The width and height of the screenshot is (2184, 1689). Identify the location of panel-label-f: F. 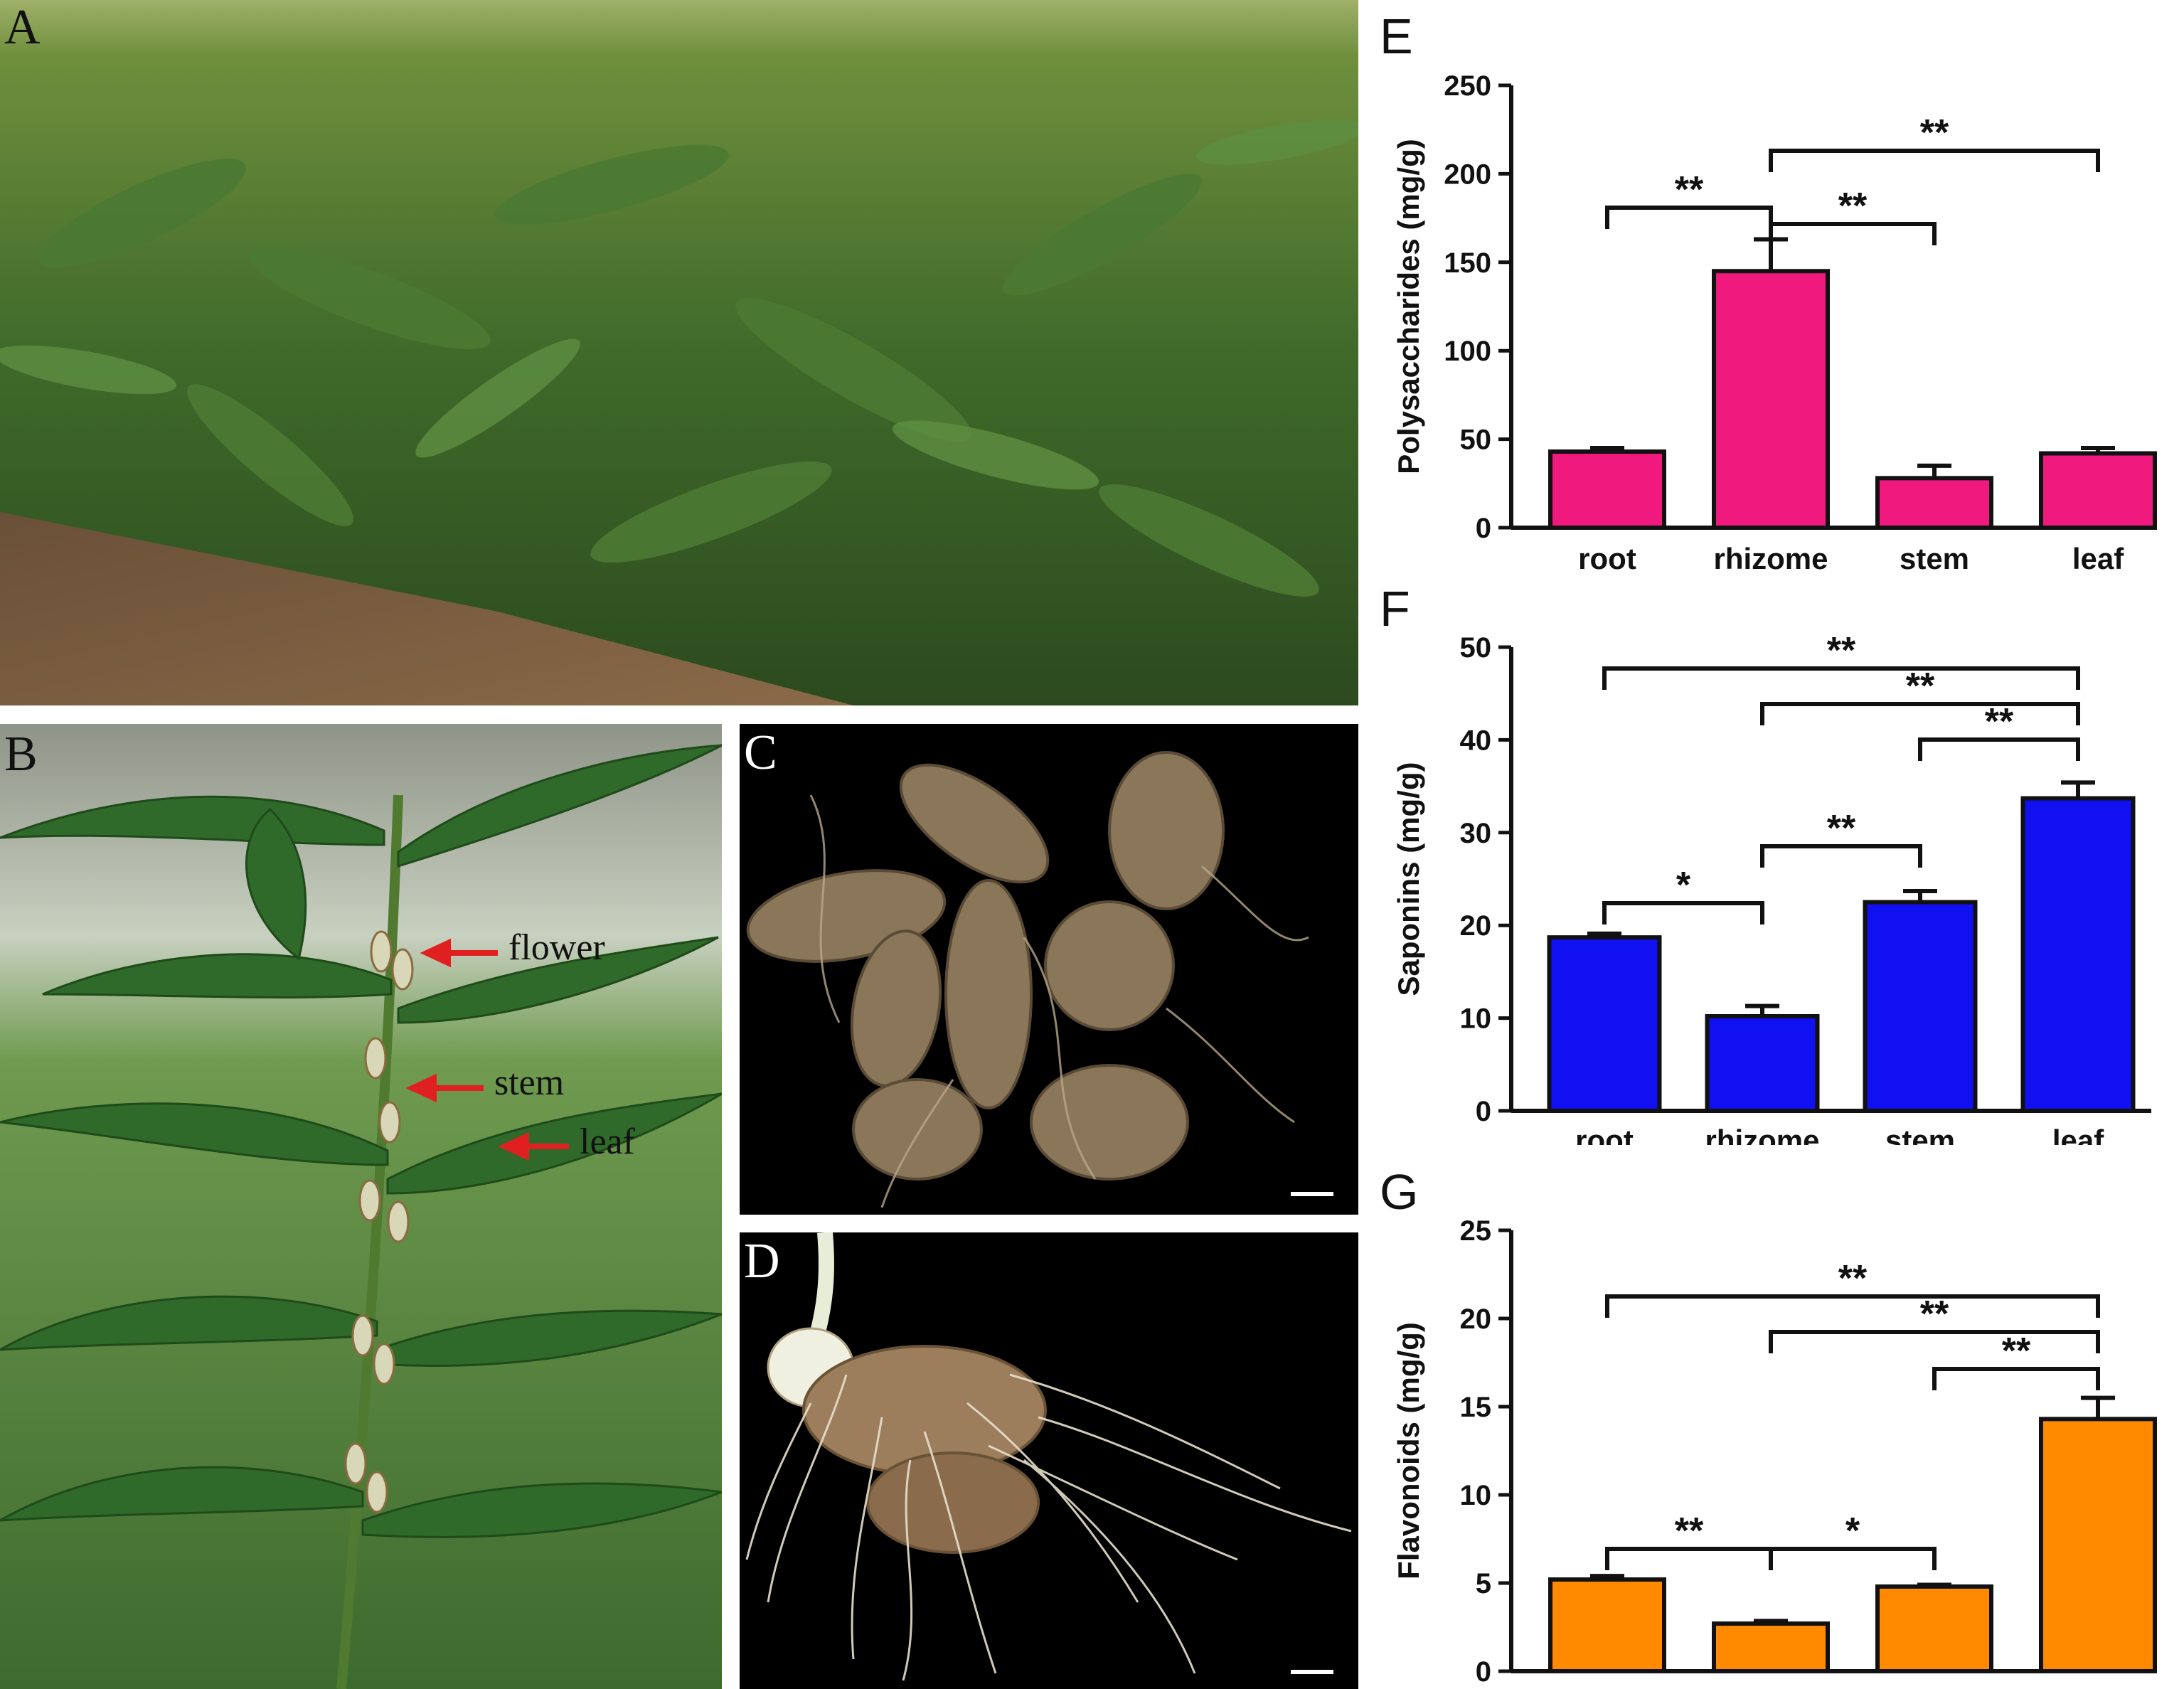
(1395, 608).